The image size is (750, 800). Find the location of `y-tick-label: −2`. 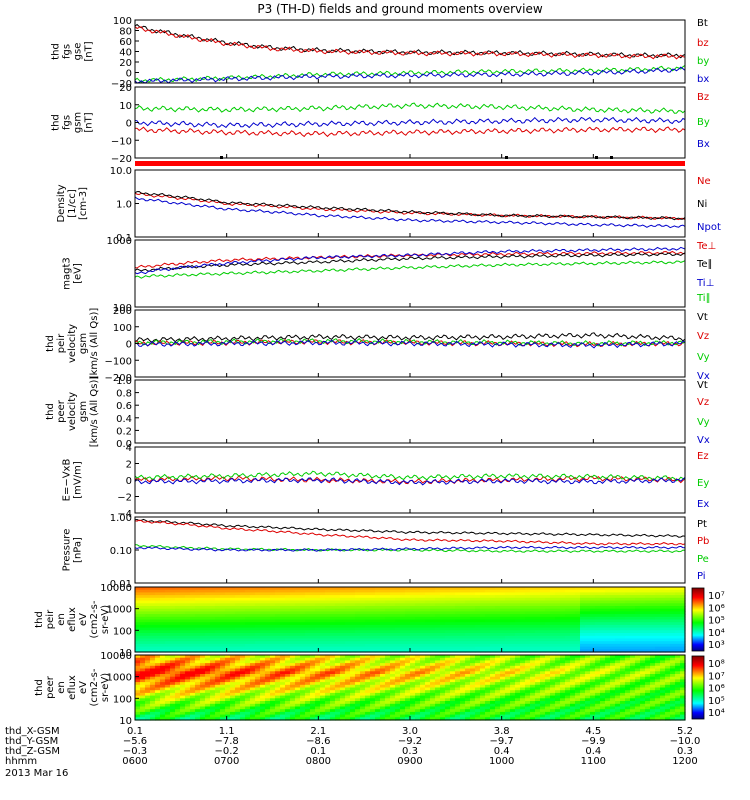

y-tick-label: −2 is located at coordinates (124, 498).